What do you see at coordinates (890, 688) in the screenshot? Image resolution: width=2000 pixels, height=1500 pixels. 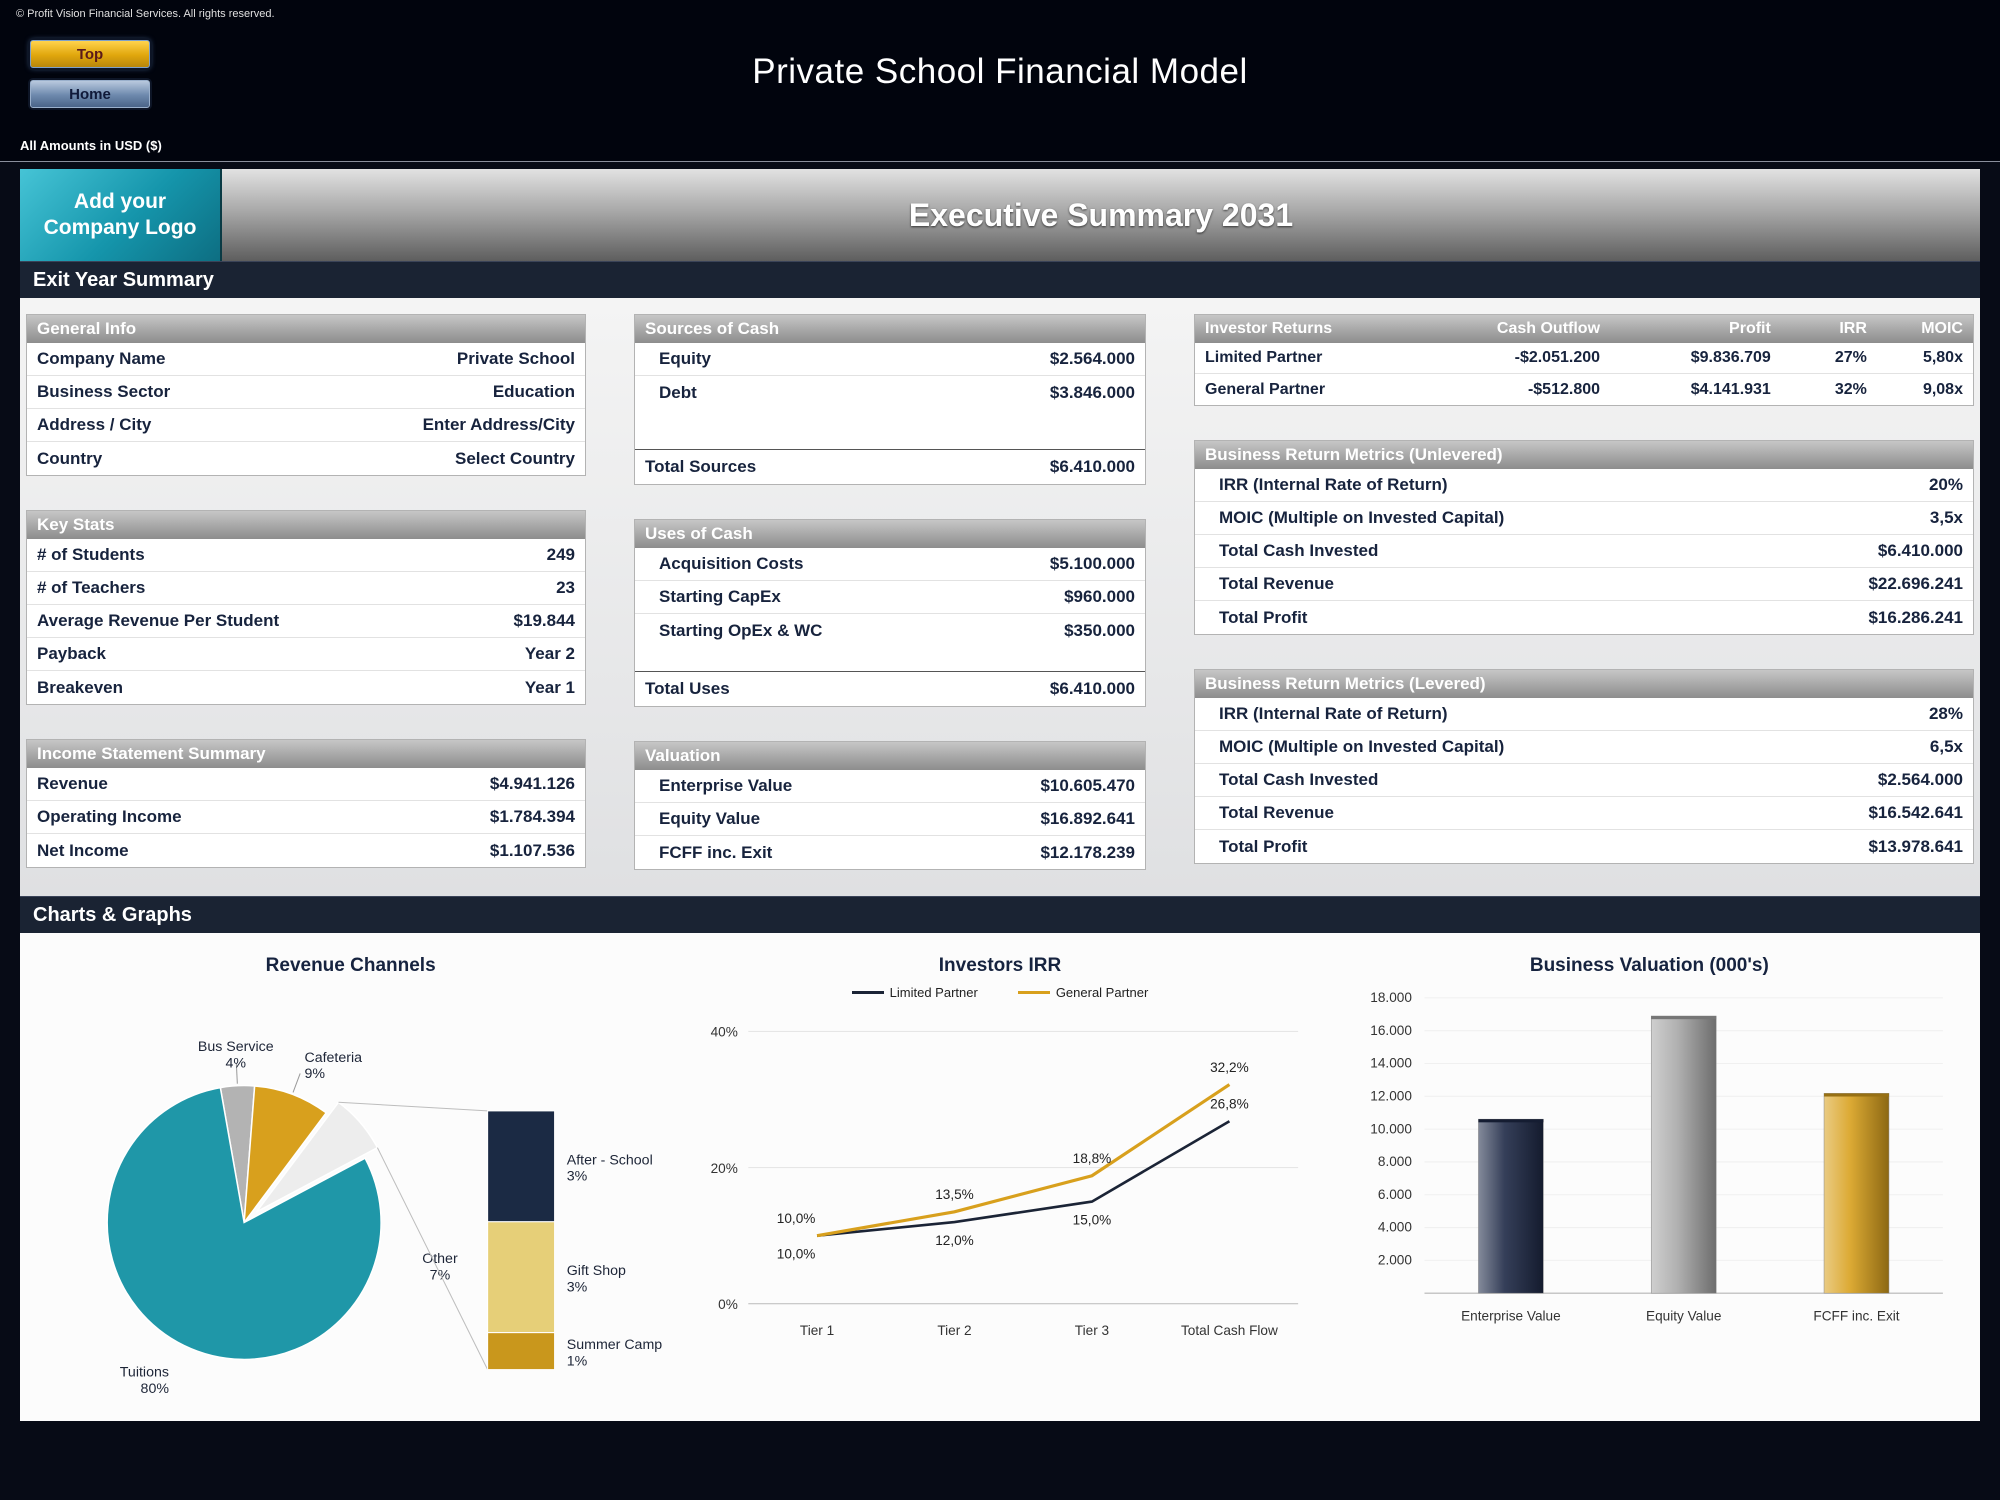 I see `total-uses-row: Total Uses $6.410.000` at bounding box center [890, 688].